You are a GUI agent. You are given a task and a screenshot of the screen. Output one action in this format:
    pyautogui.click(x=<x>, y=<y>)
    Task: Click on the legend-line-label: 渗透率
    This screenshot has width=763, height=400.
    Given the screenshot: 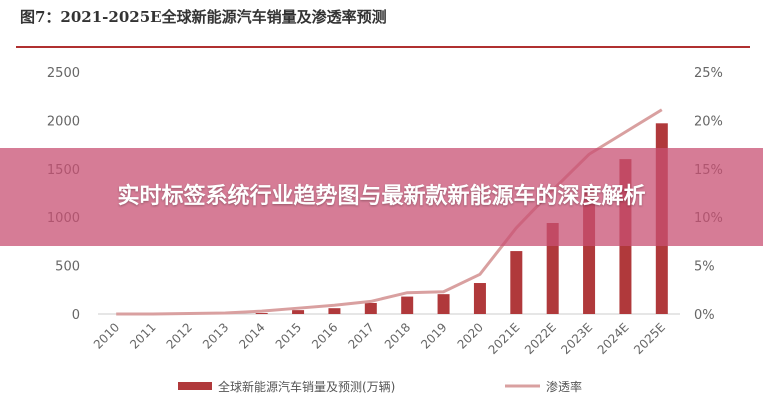 What is the action you would take?
    pyautogui.click(x=564, y=386)
    